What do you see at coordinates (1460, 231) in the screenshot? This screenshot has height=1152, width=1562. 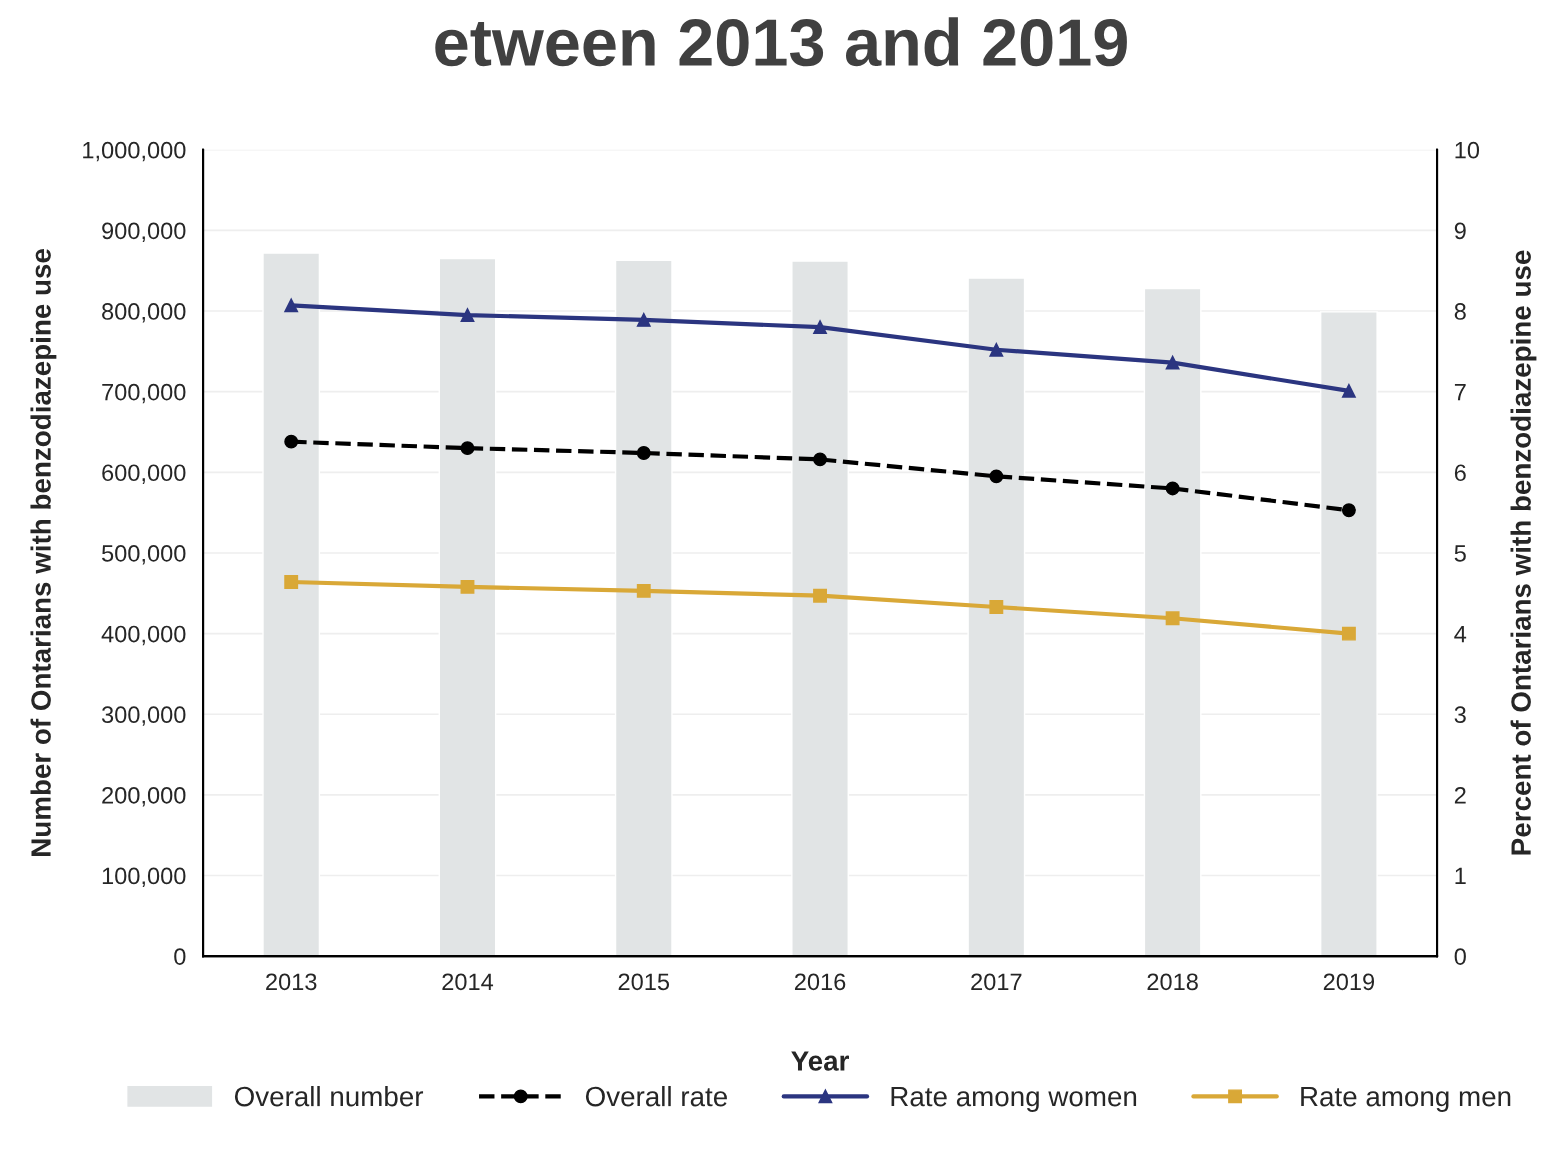 I see `y2-tick-label: 9` at bounding box center [1460, 231].